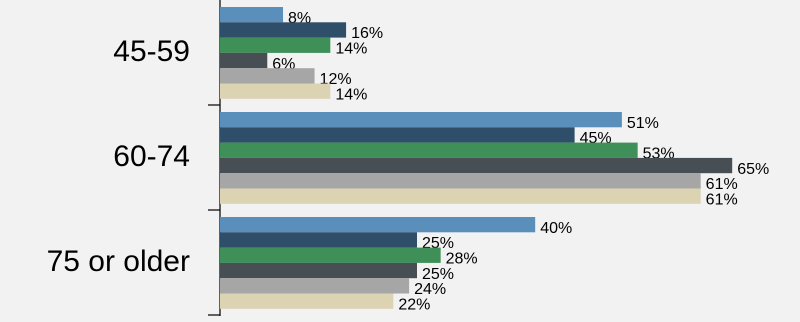 The image size is (800, 322). I want to click on category-label: 45-59, so click(151, 51).